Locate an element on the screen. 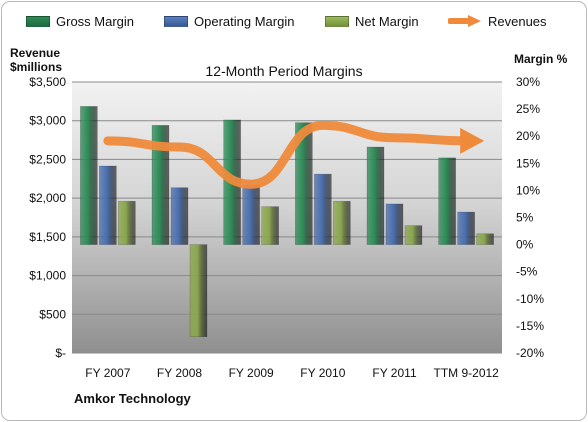 This screenshot has height=422, width=588. left-axis-title-line2: $millions is located at coordinates (36, 67).